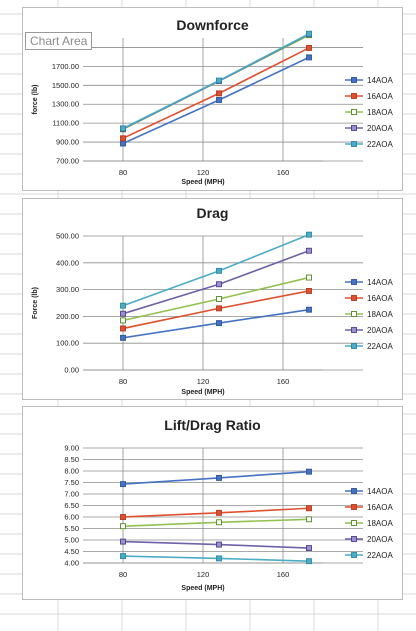  What do you see at coordinates (202, 182) in the screenshot?
I see `x-axis-label: Speed (MPH)` at bounding box center [202, 182].